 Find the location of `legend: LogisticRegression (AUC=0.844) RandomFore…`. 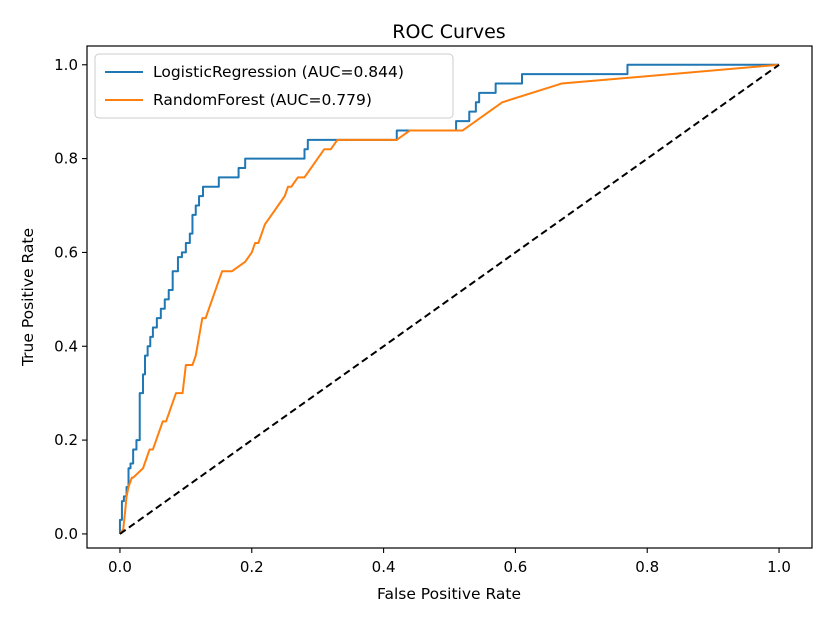

legend: LogisticRegression (AUC=0.844) RandomFore… is located at coordinates (274, 86).